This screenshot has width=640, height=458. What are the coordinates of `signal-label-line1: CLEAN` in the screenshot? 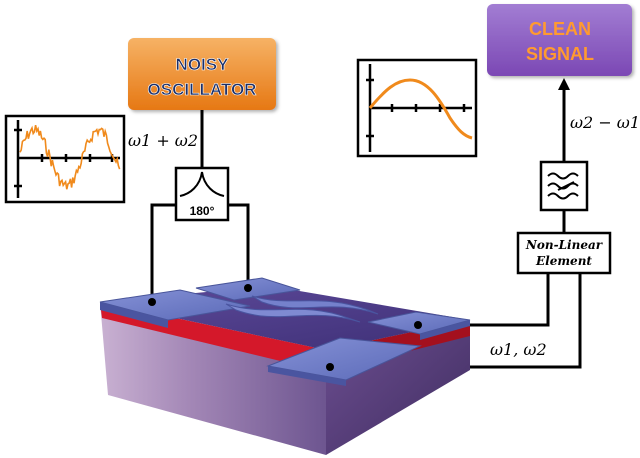 It's located at (560, 29).